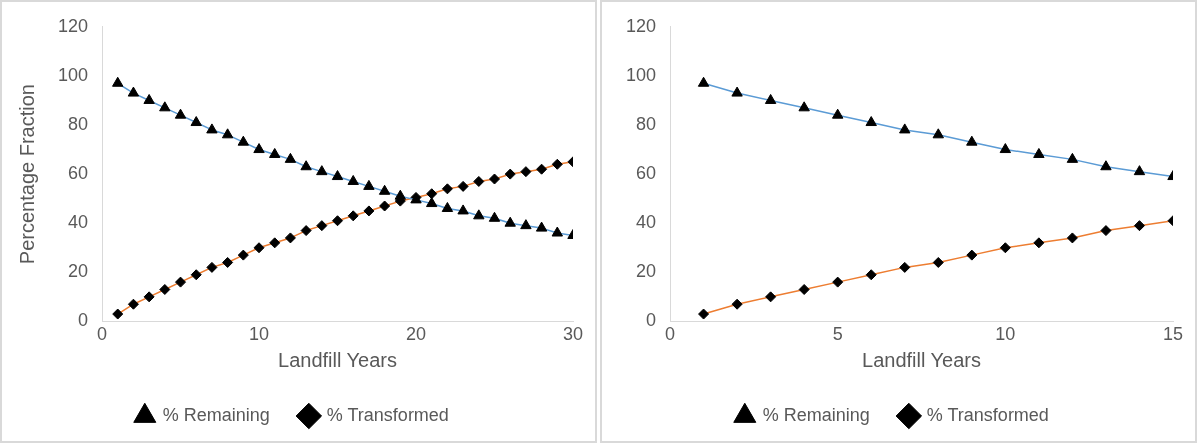 The image size is (1199, 443). Describe the element at coordinates (416, 334) in the screenshot. I see `x-tick-label: 20` at that location.